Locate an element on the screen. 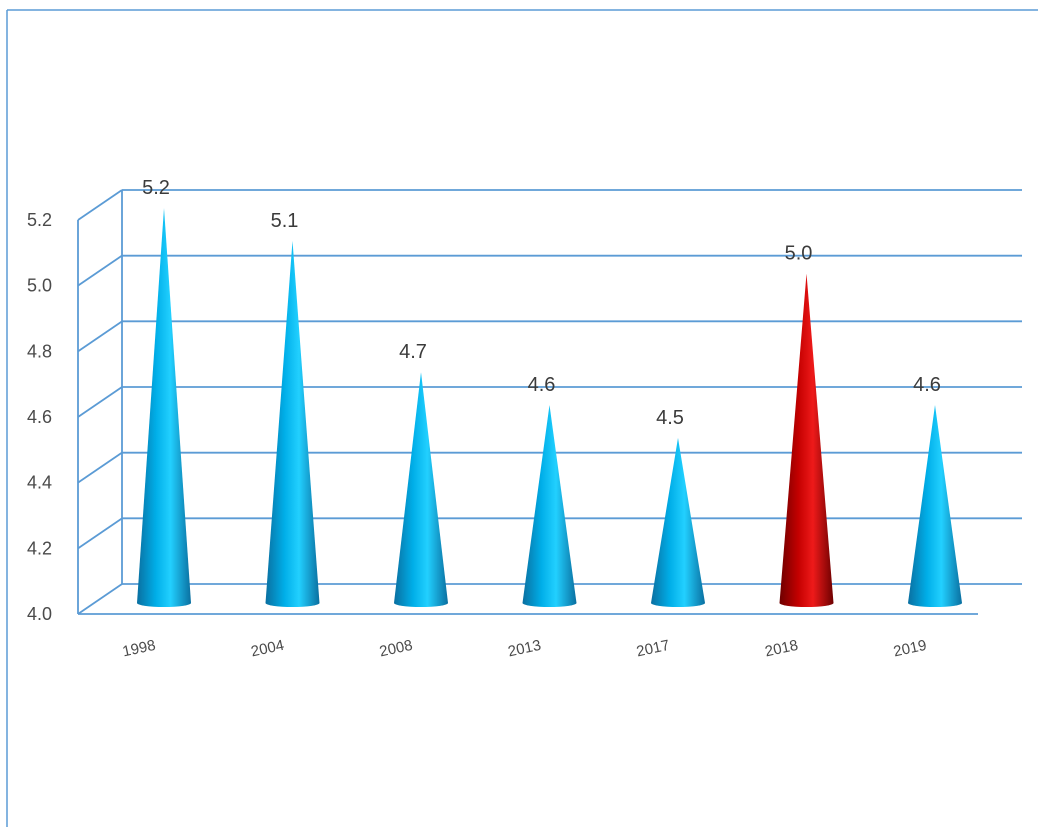  y-tick-label: 4.4 is located at coordinates (39, 483).